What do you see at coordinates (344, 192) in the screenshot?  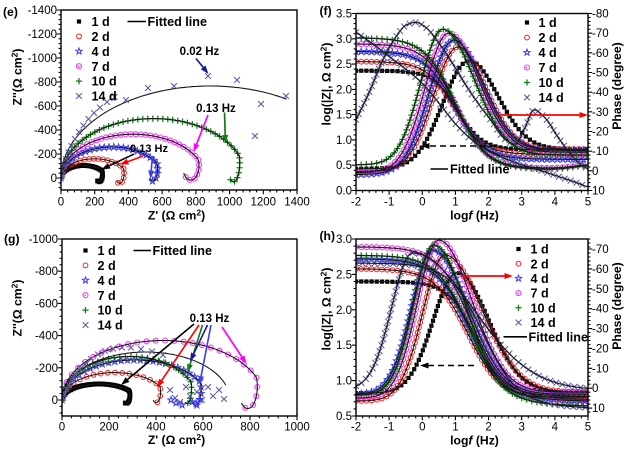 I see `svg-text: 0.0` at bounding box center [344, 192].